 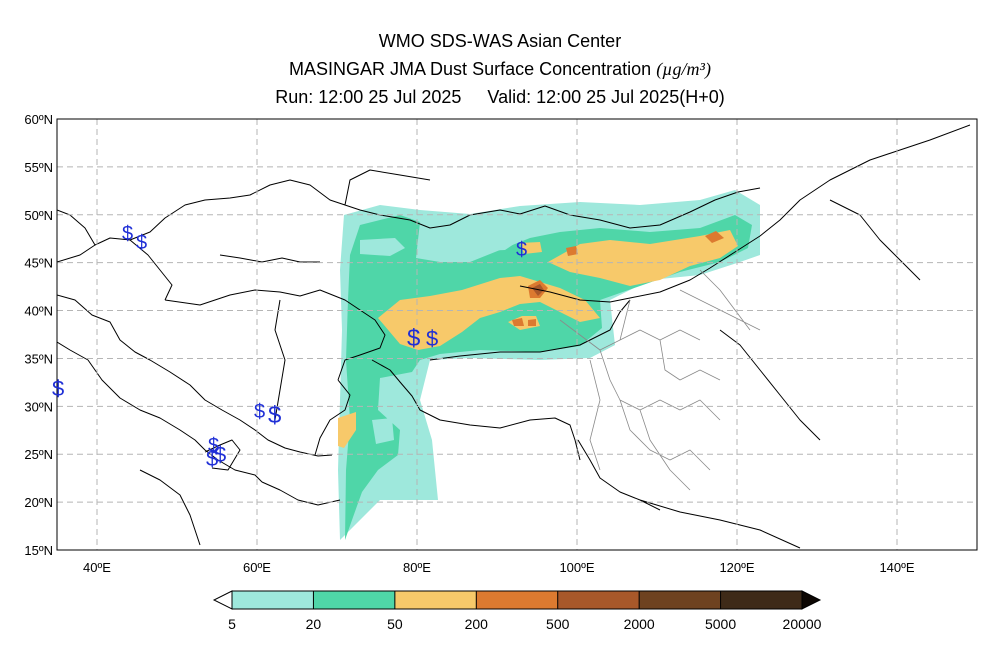 I want to click on colorbar-label: 20, so click(x=314, y=624).